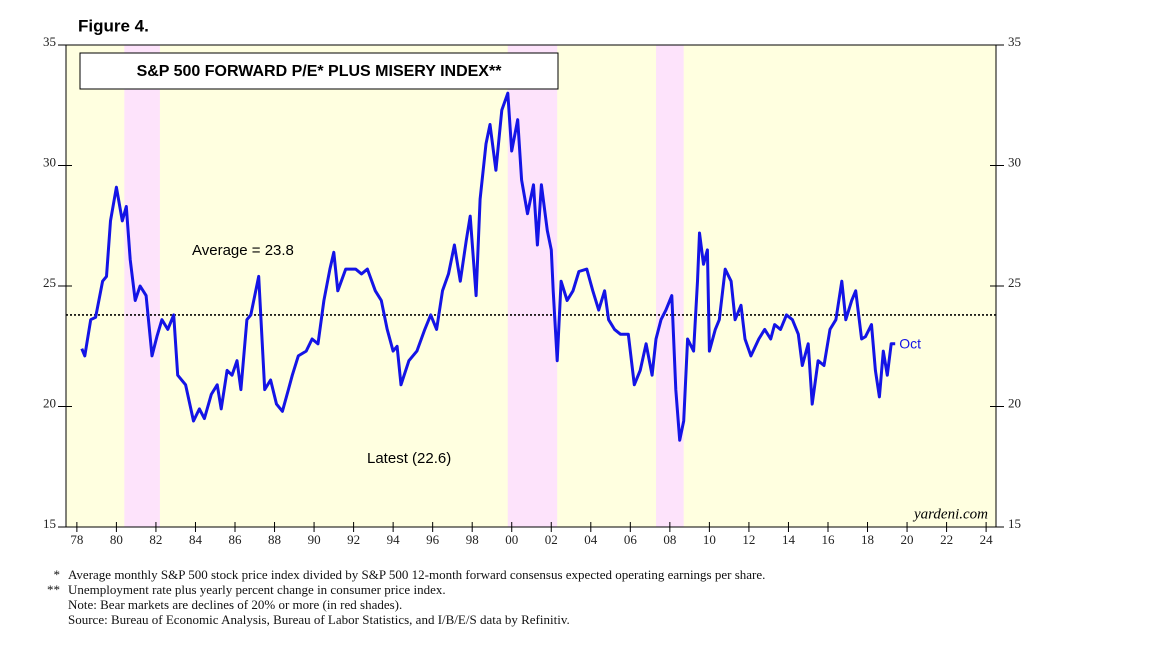 This screenshot has width=1152, height=648. I want to click on x-tick-label: 16, so click(828, 539).